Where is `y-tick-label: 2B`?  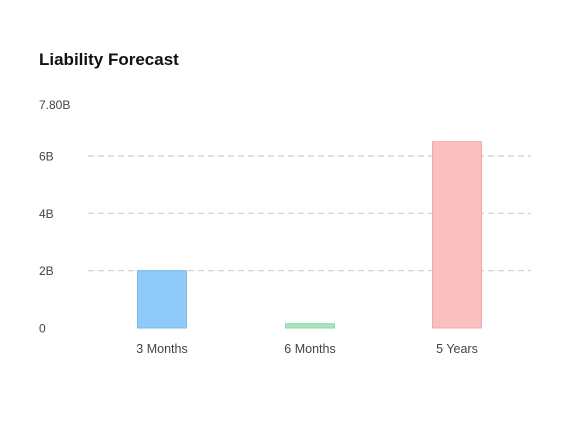
y-tick-label: 2B is located at coordinates (46, 271).